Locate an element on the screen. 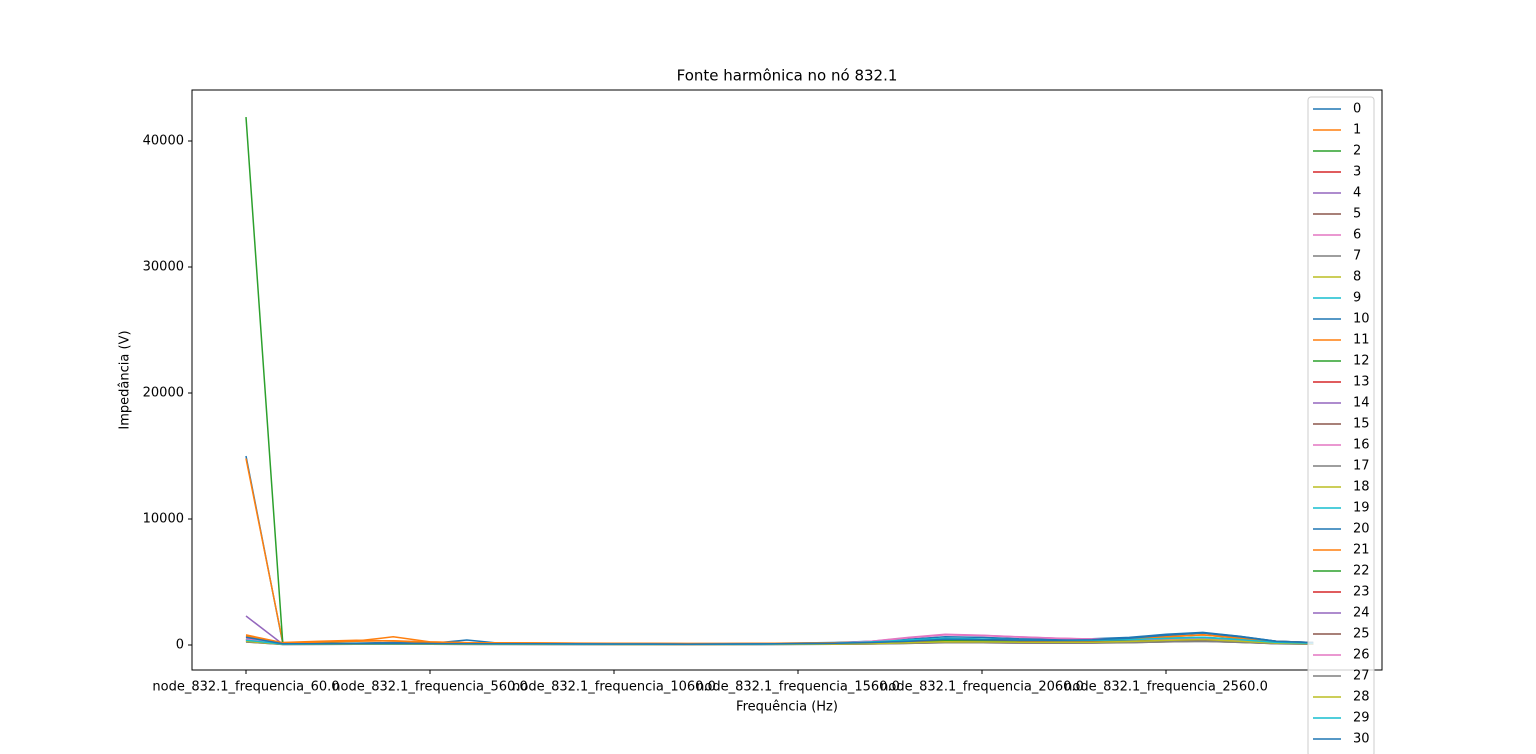 The width and height of the screenshot is (1536, 754). y-tick-label: 20000 is located at coordinates (163, 393).